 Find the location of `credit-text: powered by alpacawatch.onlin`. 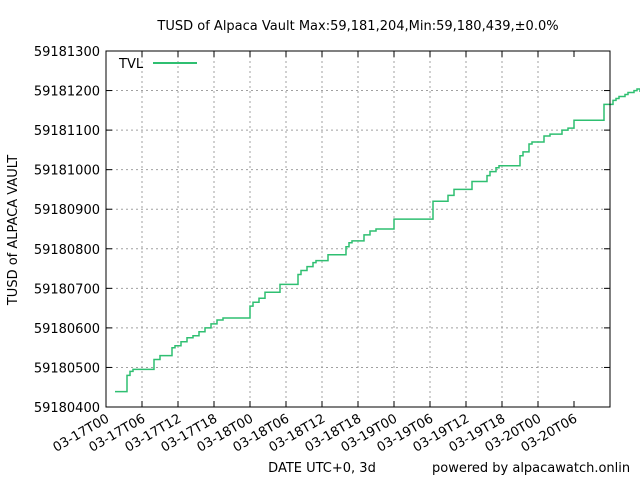

credit-text: powered by alpacawatch.onlin is located at coordinates (531, 468).